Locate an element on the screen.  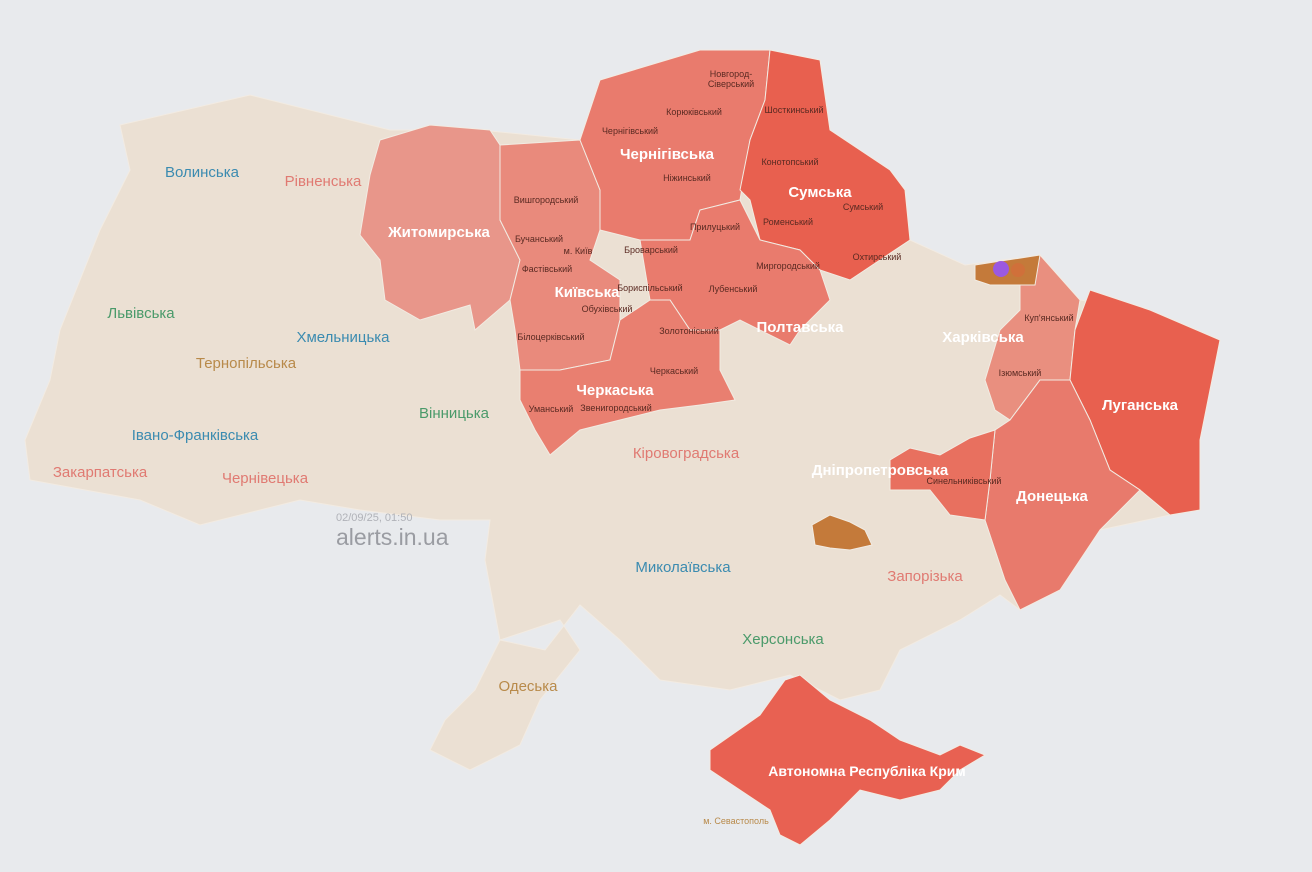
label-ternopilska: Тернопільська is located at coordinates (246, 363).